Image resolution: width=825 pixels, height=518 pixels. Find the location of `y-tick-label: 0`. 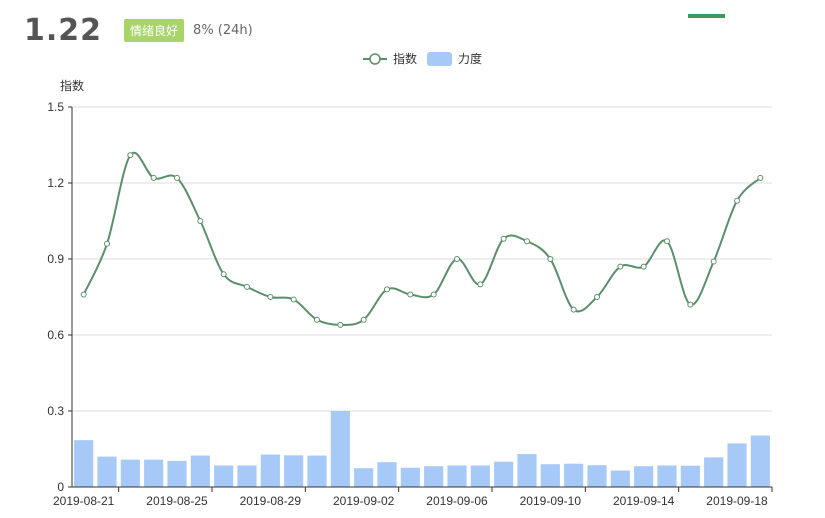

y-tick-label: 0 is located at coordinates (60, 487).